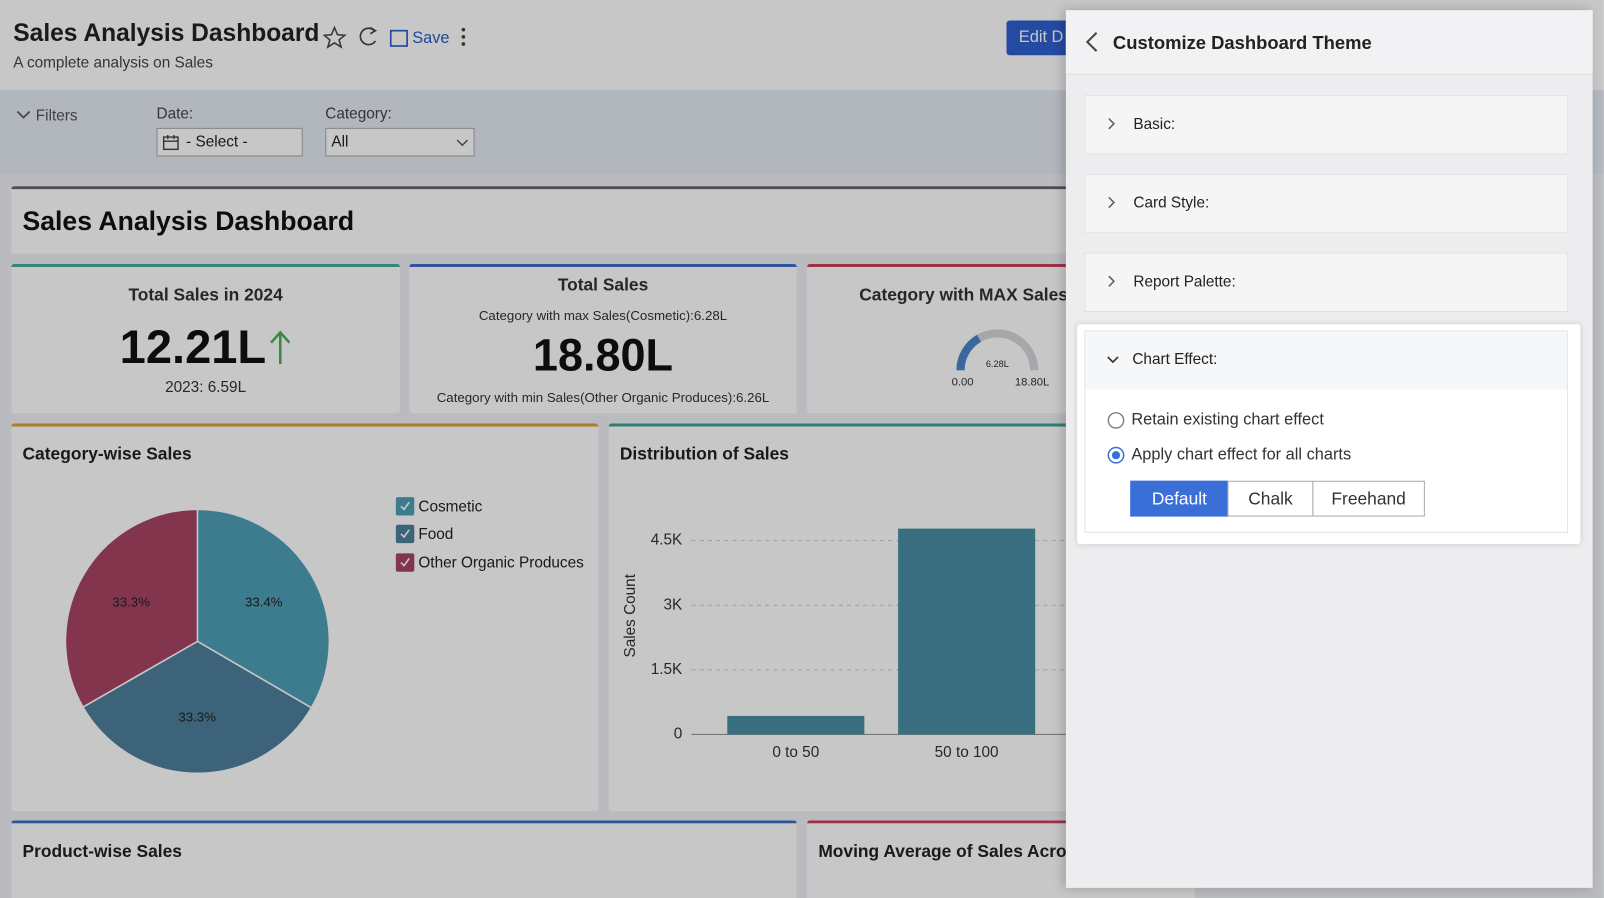 This screenshot has height=898, width=1604. Describe the element at coordinates (1116, 438) in the screenshot. I see `radio-group` at that location.